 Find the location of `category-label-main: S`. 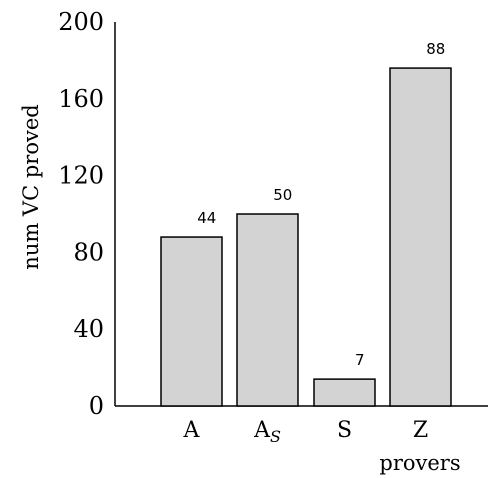

category-label-main: S is located at coordinates (344, 430).